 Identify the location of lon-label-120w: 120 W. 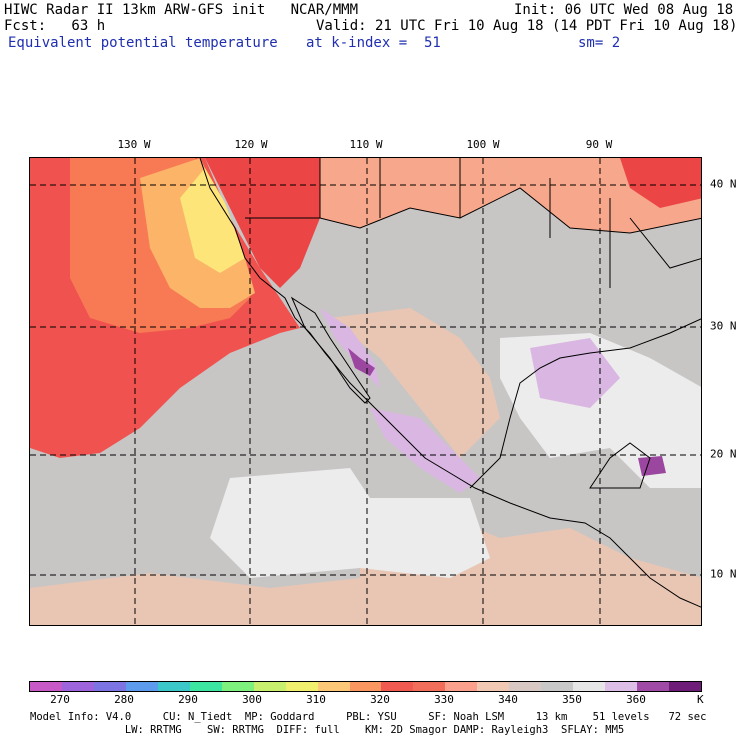
(251, 144).